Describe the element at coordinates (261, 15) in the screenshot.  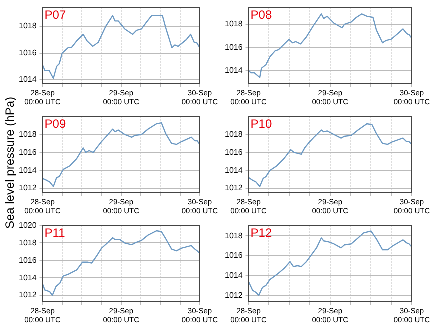
I see `chart-title: P08` at that location.